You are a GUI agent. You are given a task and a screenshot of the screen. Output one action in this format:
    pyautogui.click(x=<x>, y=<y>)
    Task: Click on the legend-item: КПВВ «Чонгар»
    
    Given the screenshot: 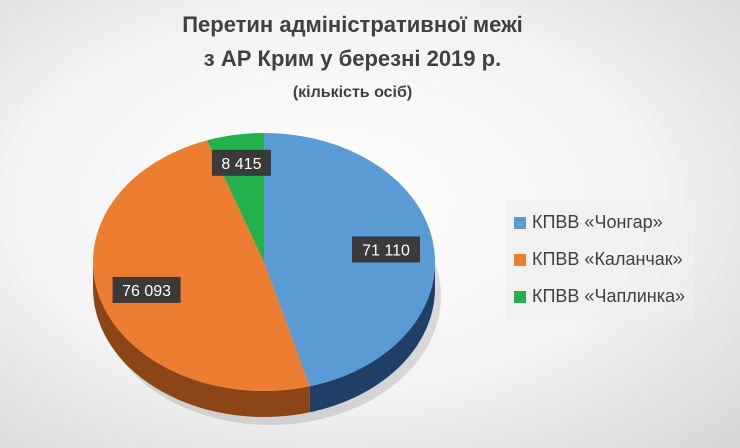 What is the action you would take?
    pyautogui.click(x=599, y=222)
    